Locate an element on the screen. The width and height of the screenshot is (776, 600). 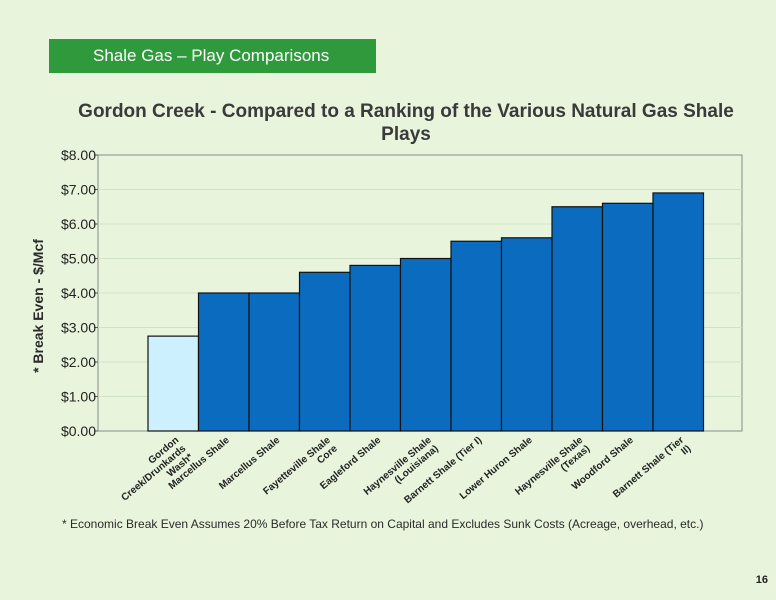
y-tick-label: $2.00 is located at coordinates (78, 362).